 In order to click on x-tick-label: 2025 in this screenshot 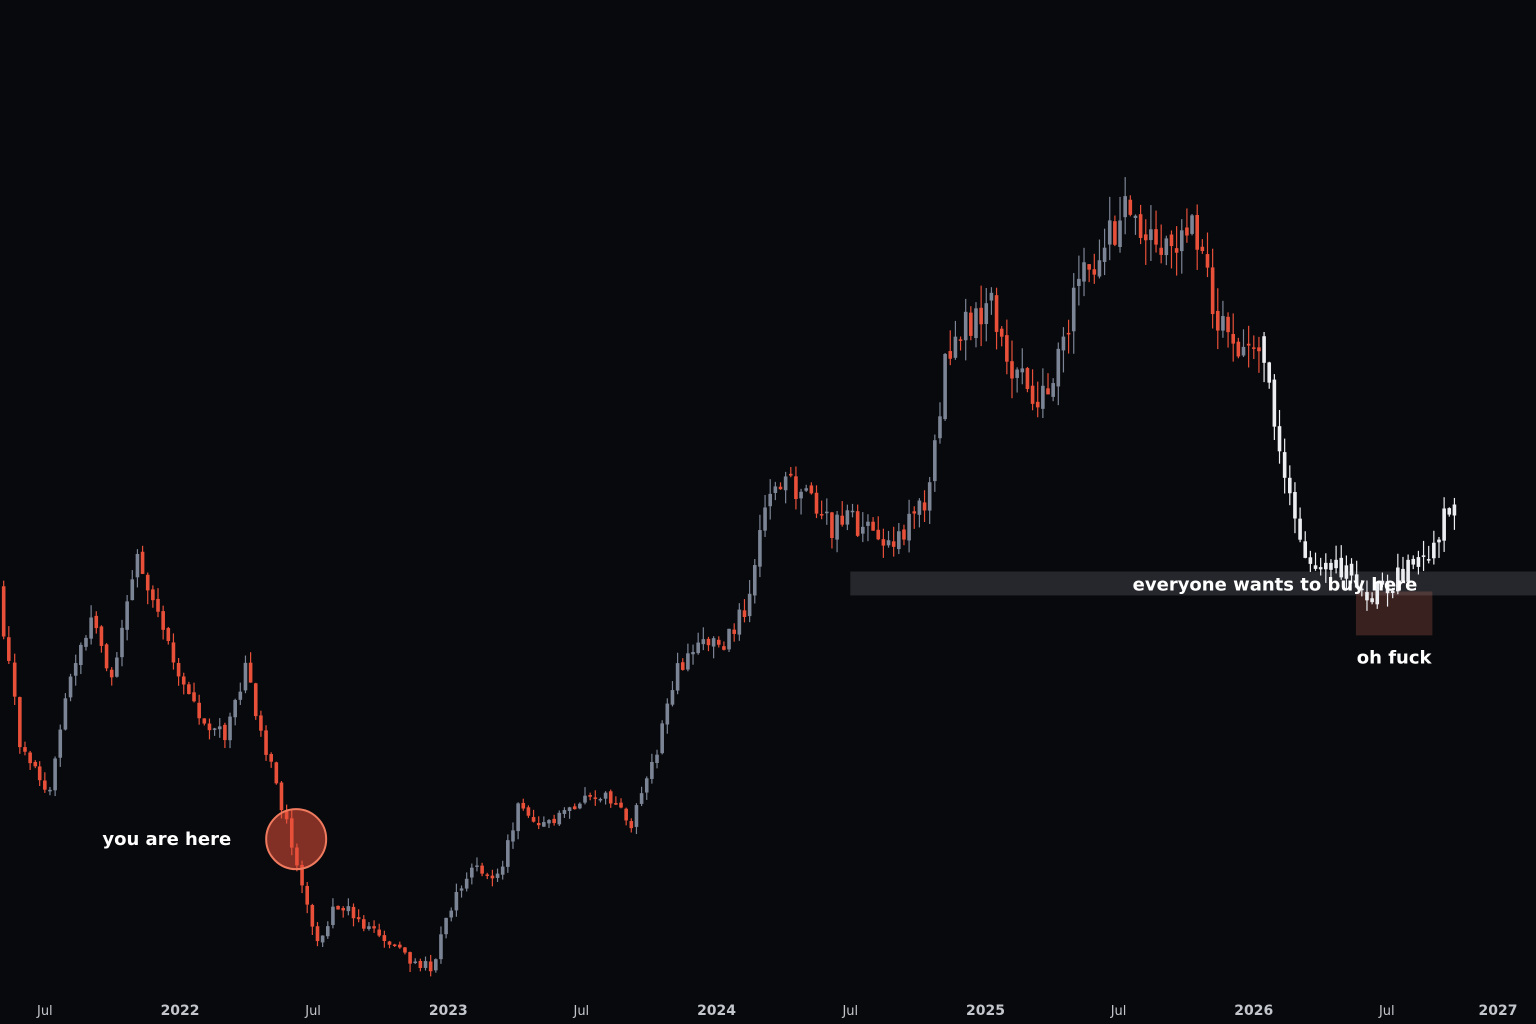, I will do `click(985, 1011)`.